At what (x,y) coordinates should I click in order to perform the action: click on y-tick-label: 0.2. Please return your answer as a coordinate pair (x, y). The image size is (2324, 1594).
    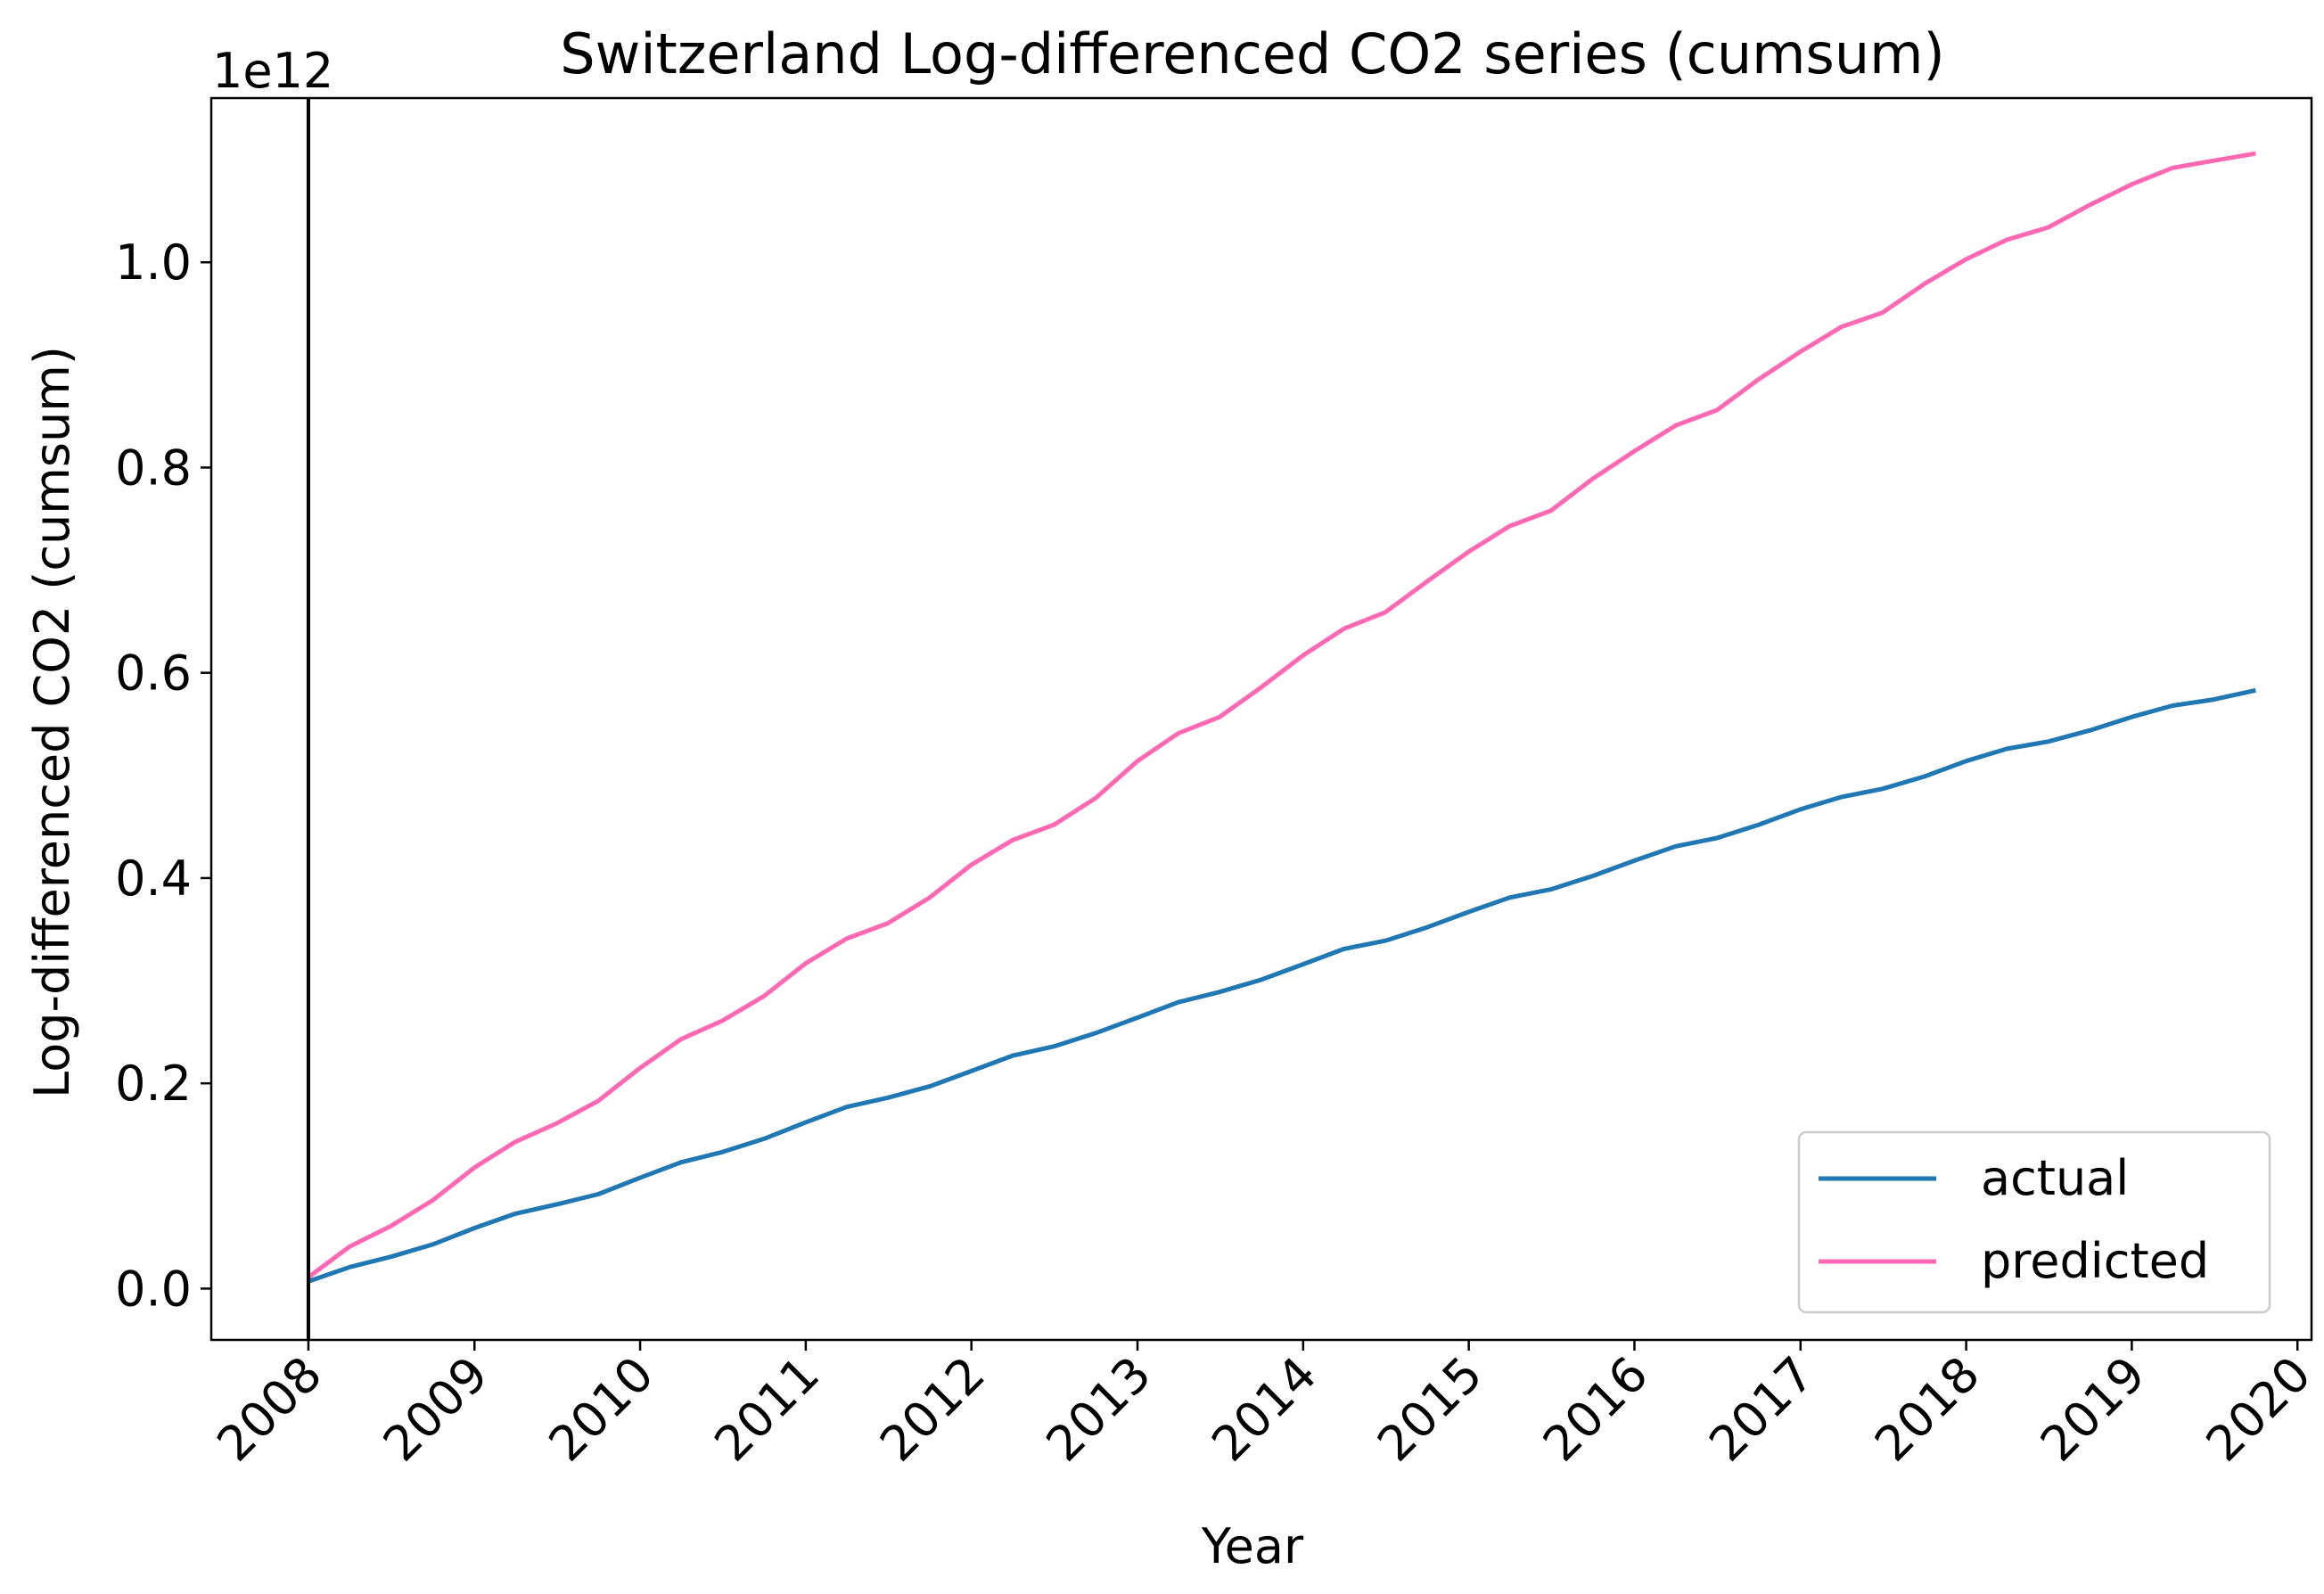
    Looking at the image, I should click on (153, 1084).